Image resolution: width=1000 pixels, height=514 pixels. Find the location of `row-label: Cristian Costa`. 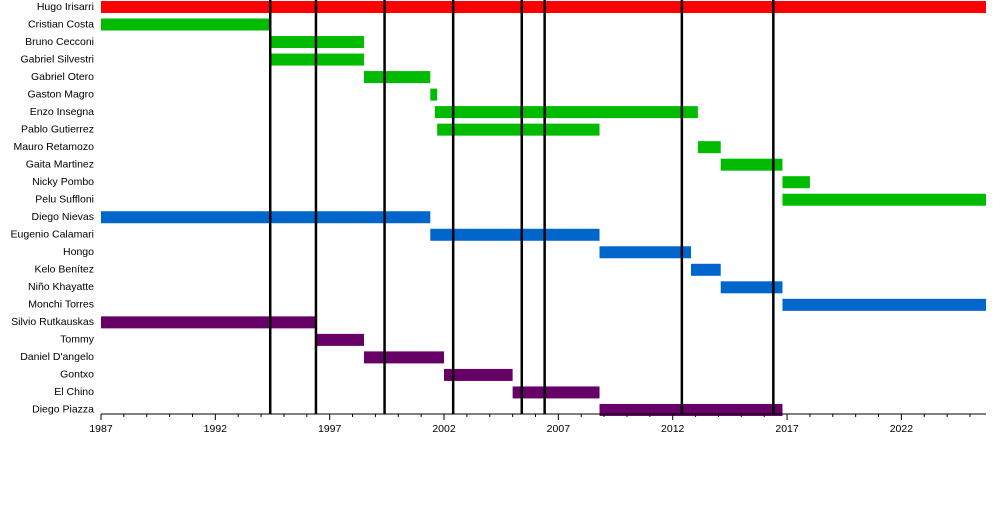

row-label: Cristian Costa is located at coordinates (61, 24).